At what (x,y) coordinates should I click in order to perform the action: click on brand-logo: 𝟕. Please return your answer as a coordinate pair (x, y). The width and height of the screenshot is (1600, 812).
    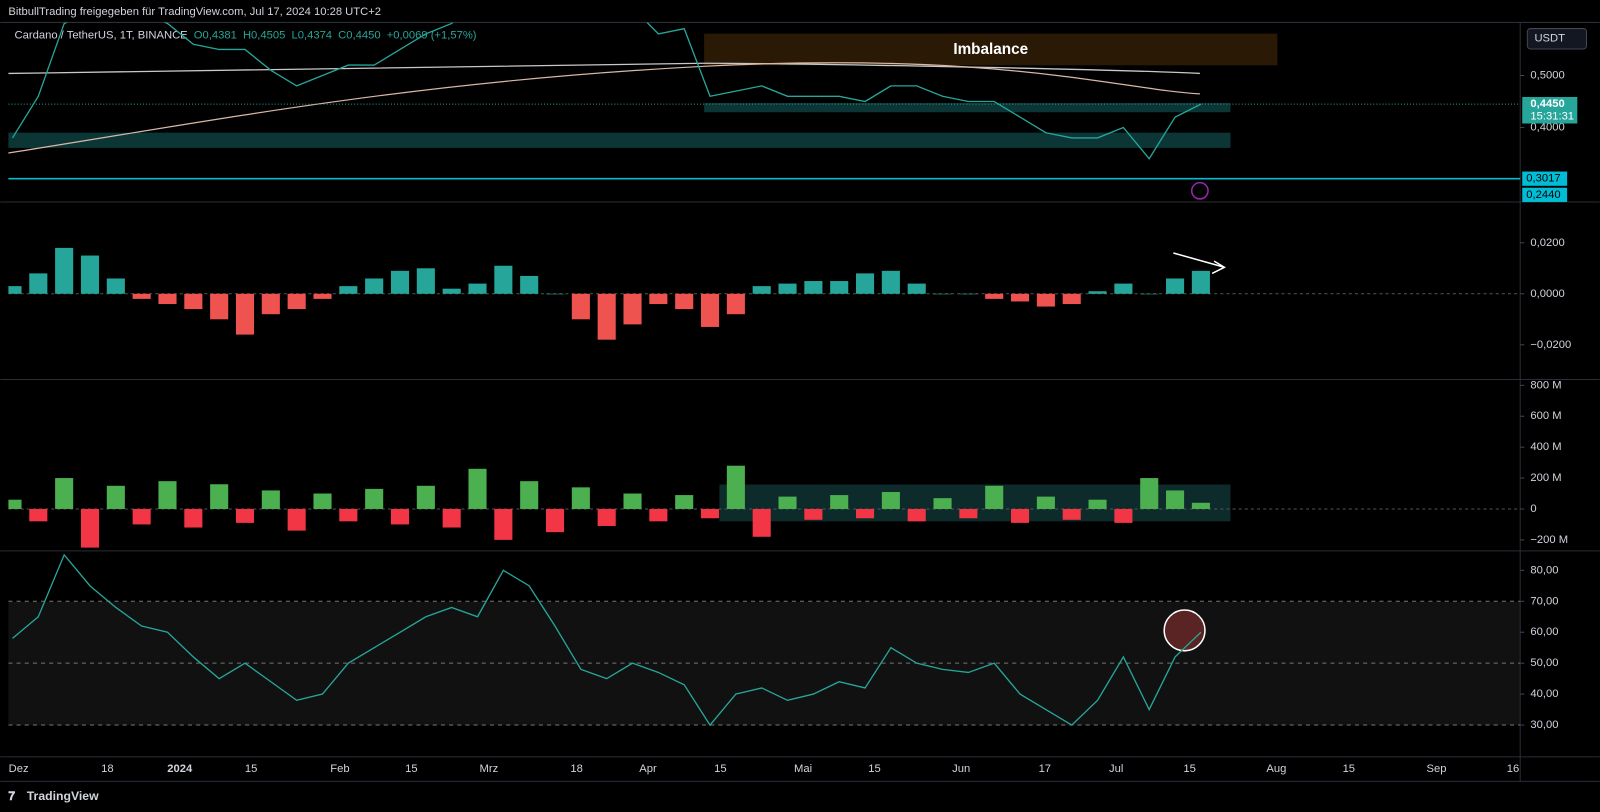
    Looking at the image, I should click on (11, 796).